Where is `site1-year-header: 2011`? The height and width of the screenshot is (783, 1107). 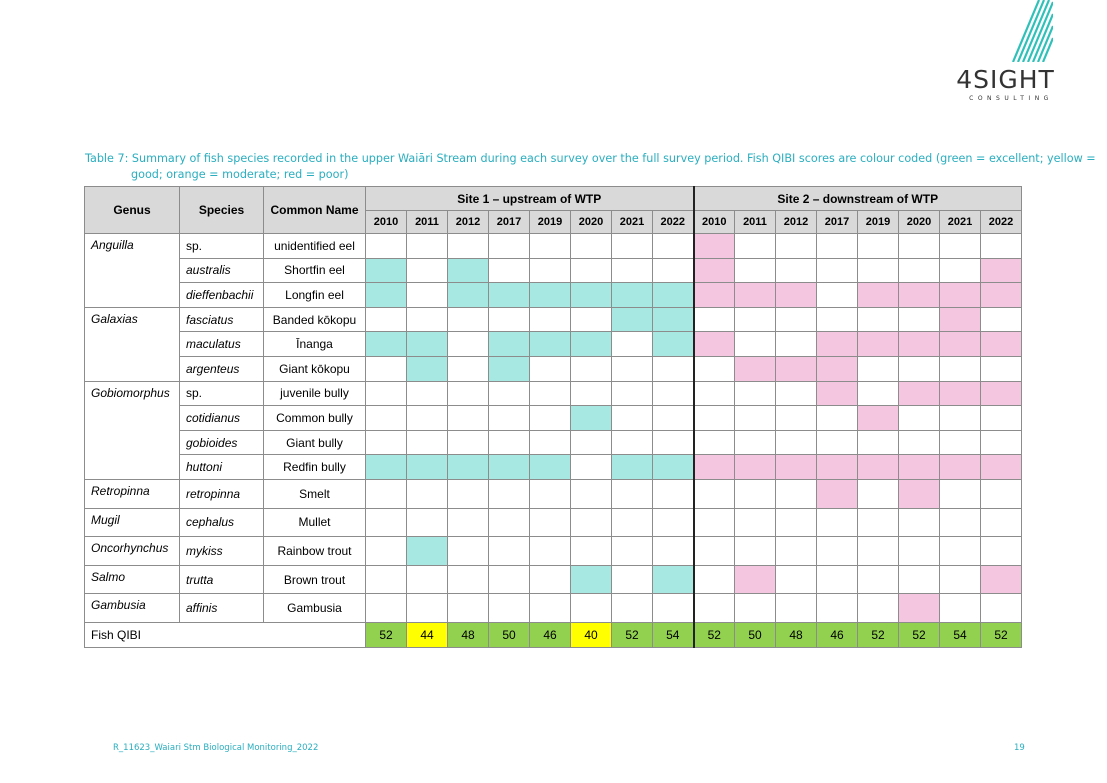 site1-year-header: 2011 is located at coordinates (427, 222).